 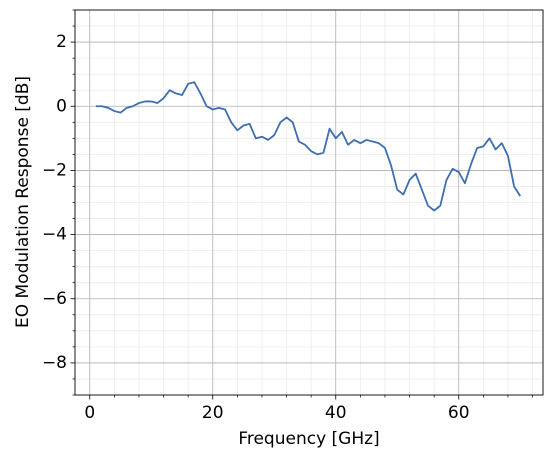 What do you see at coordinates (61, 42) in the screenshot?
I see `y-tick-label: 2` at bounding box center [61, 42].